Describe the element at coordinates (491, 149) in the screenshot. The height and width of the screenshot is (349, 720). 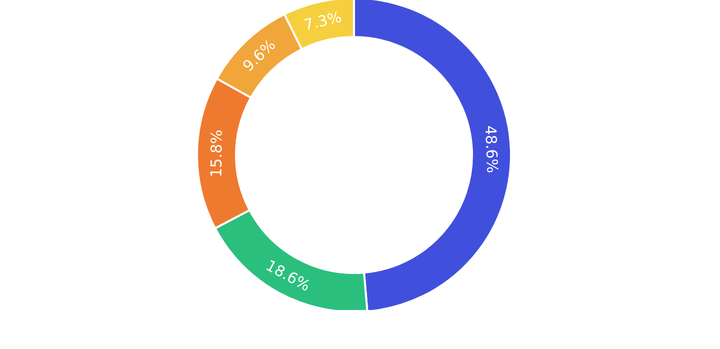
I see `data-label: 48.6%` at that location.